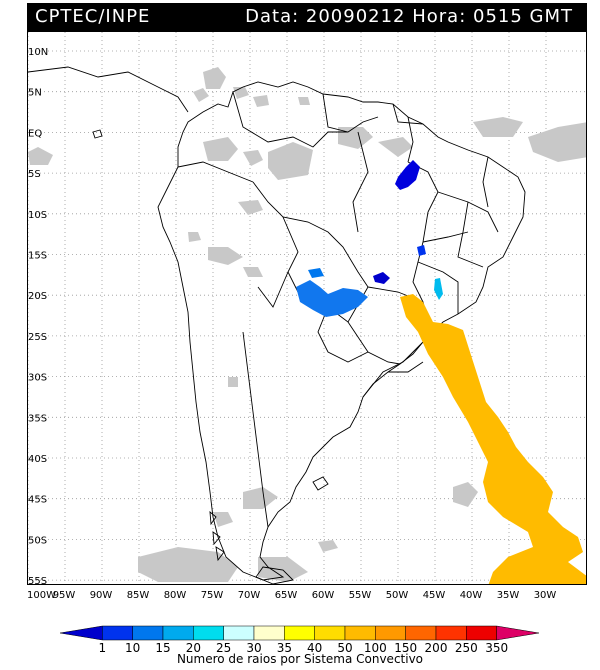  What do you see at coordinates (138, 595) in the screenshot?
I see `lon-label: 85W` at bounding box center [138, 595].